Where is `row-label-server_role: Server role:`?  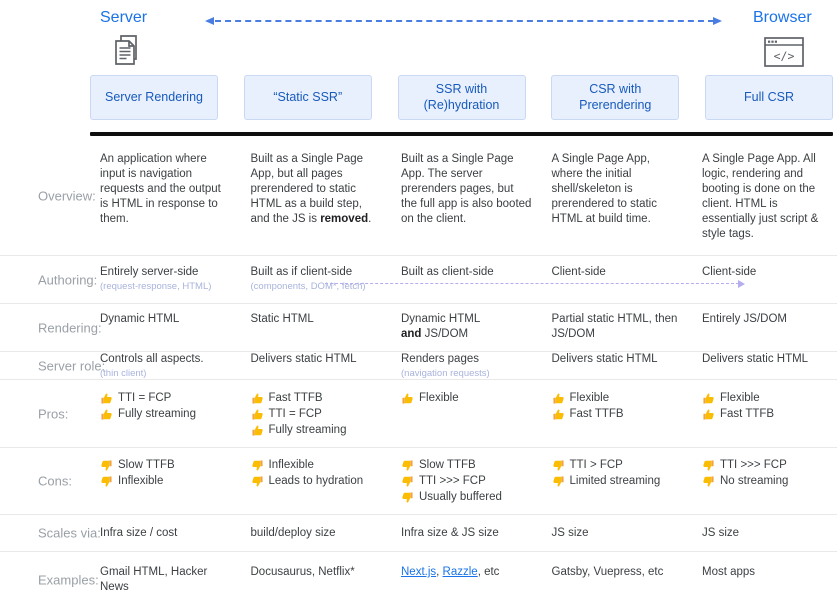
row-label-server_role: Server role: is located at coordinates (72, 365).